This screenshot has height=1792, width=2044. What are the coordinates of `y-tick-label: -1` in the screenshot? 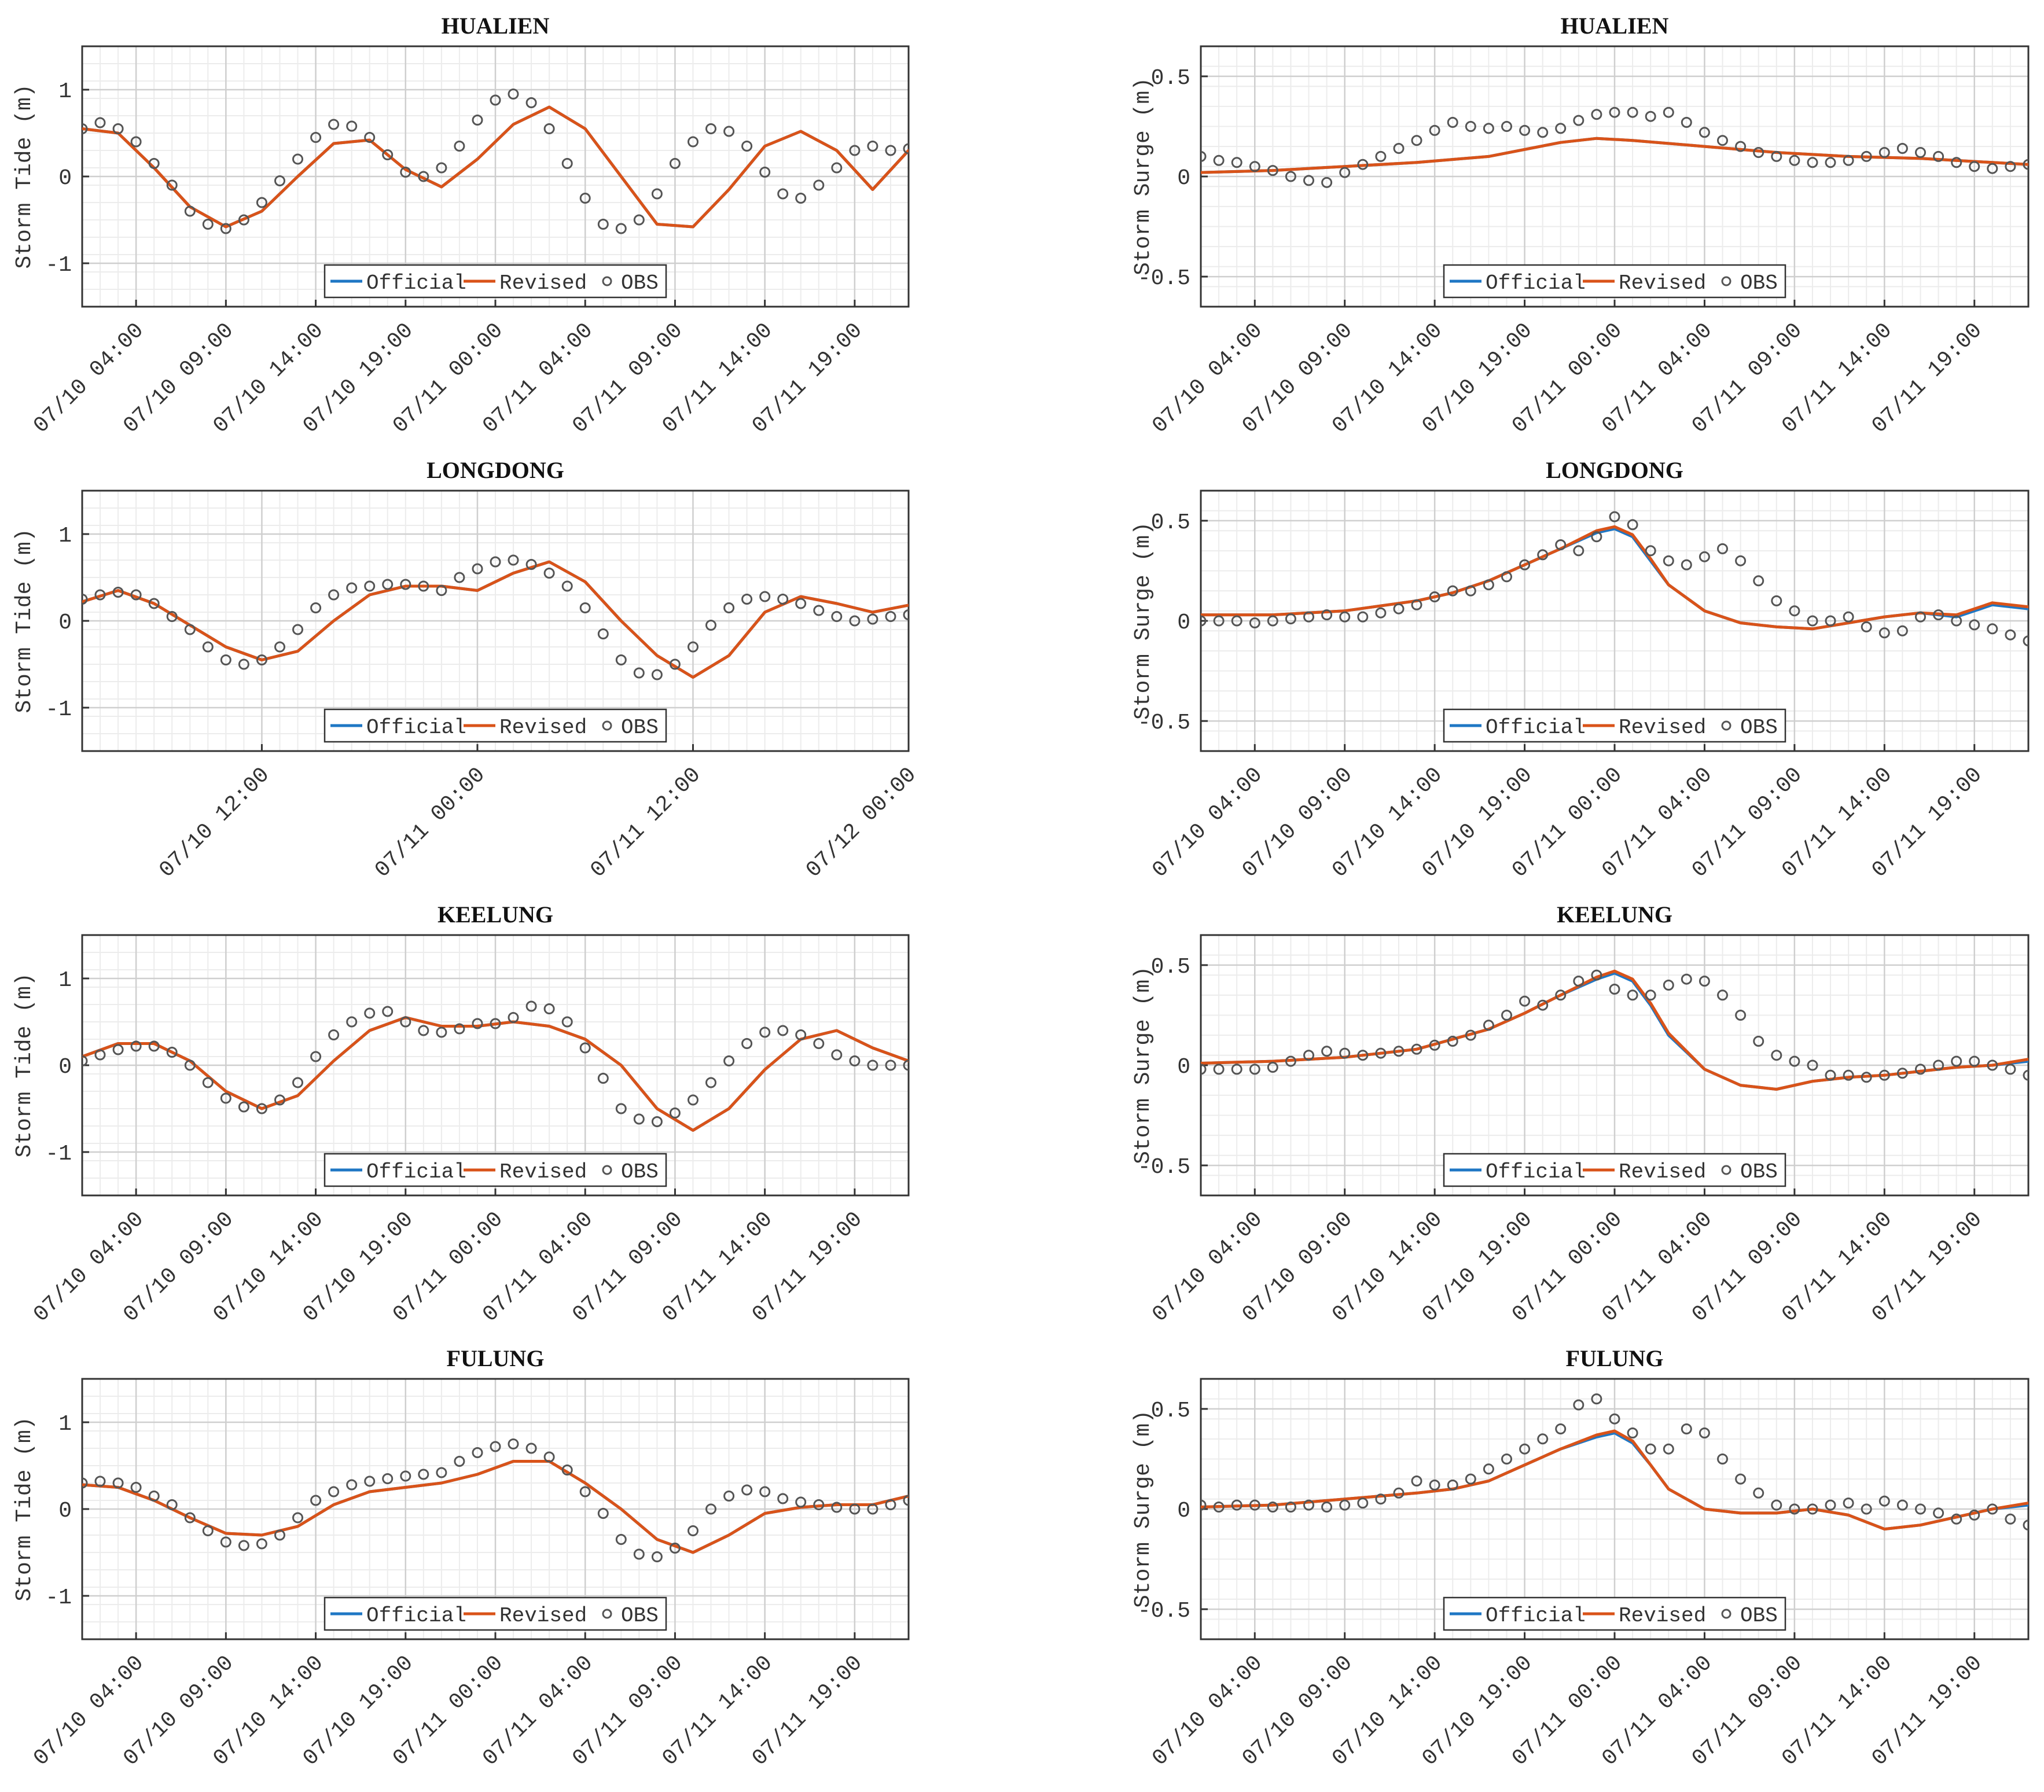 It's located at (58, 1597).